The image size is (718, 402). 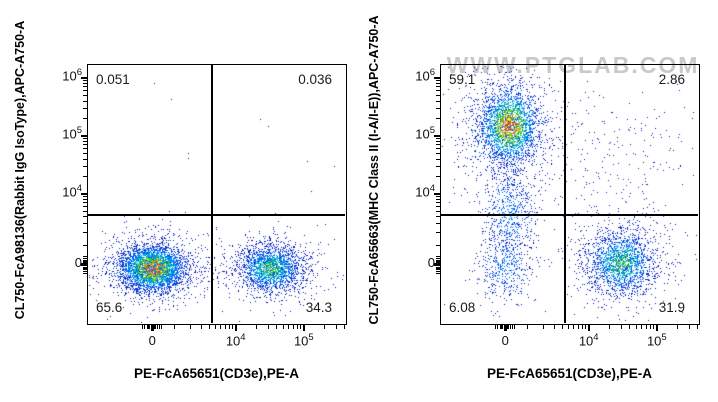 What do you see at coordinates (569, 215) in the screenshot?
I see `quadrant-gate-horizontal-line` at bounding box center [569, 215].